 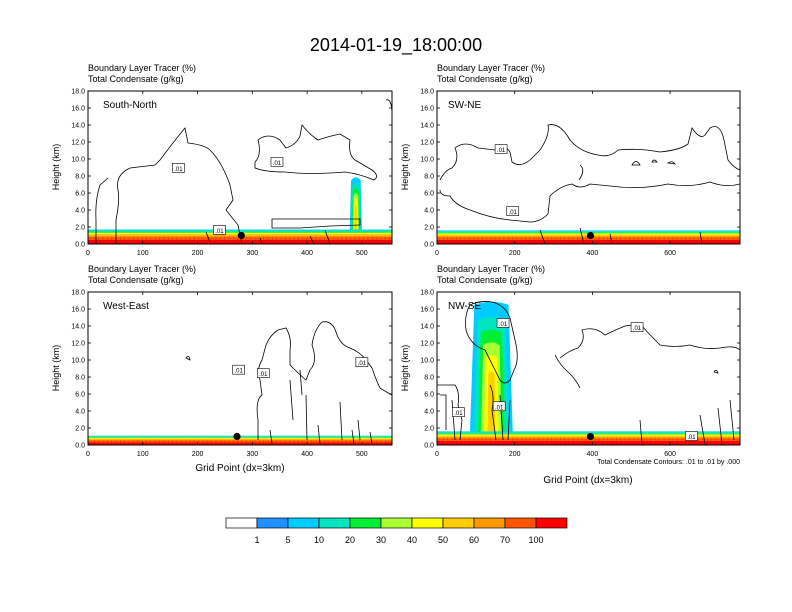 What do you see at coordinates (427, 143) in the screenshot?
I see `y-tick-label: 12.0` at bounding box center [427, 143].